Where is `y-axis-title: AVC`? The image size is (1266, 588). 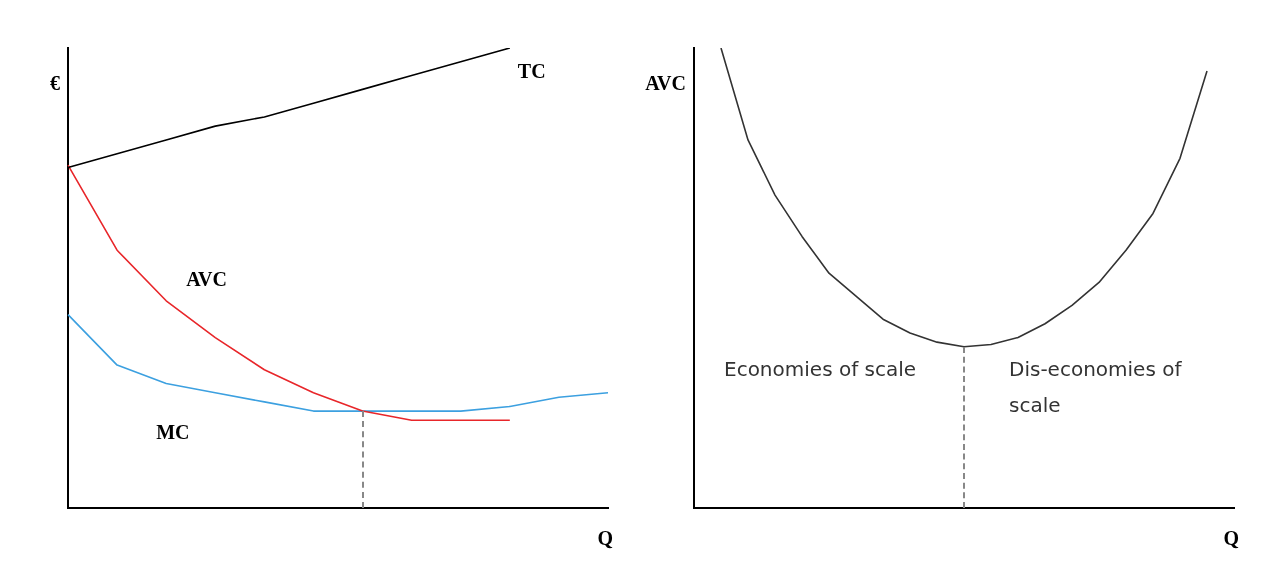 y-axis-title: AVC is located at coordinates (665, 83).